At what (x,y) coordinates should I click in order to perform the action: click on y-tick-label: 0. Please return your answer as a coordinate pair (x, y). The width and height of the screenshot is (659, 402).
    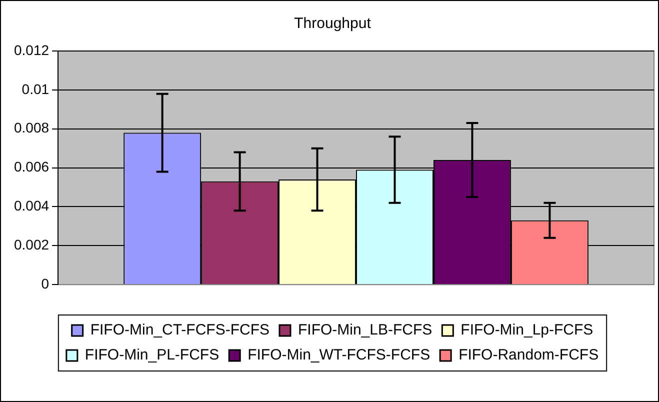
    Looking at the image, I should click on (45, 283).